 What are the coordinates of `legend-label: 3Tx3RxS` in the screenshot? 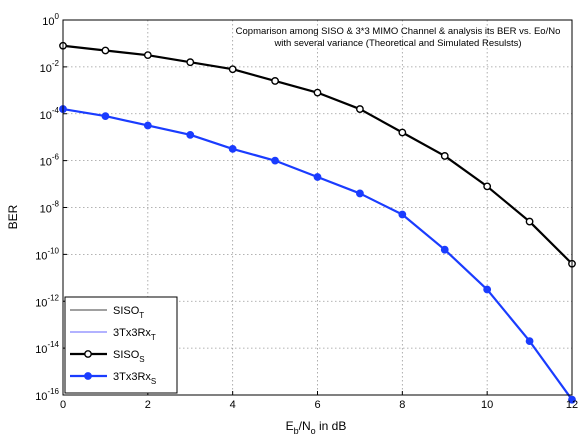 It's located at (134, 378).